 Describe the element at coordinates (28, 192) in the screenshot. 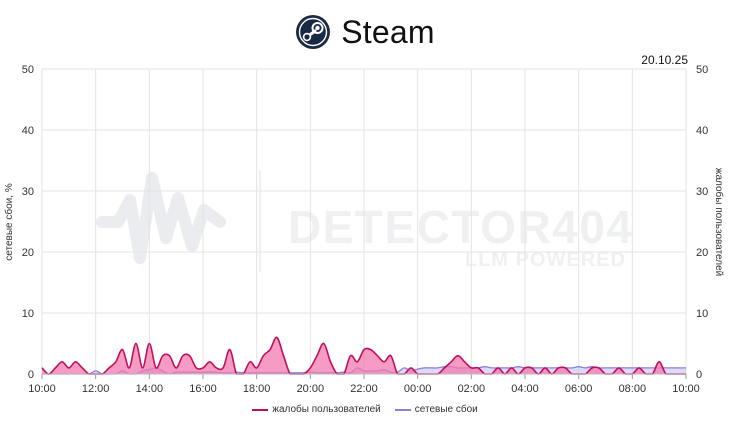

I see `y-tick-label-left: 30` at that location.